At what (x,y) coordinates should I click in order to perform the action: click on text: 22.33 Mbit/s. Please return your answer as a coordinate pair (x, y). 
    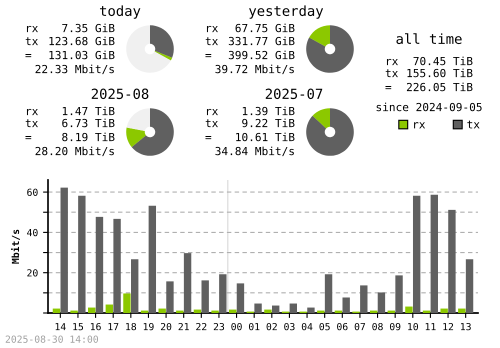
    Looking at the image, I should click on (75, 69).